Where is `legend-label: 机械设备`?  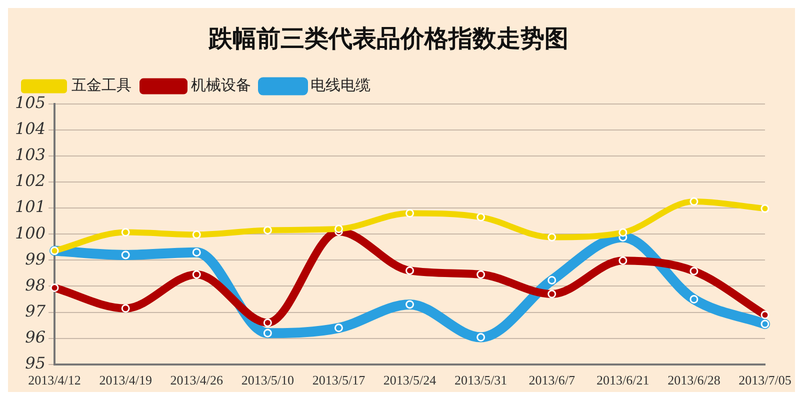 legend-label: 机械设备 is located at coordinates (221, 85).